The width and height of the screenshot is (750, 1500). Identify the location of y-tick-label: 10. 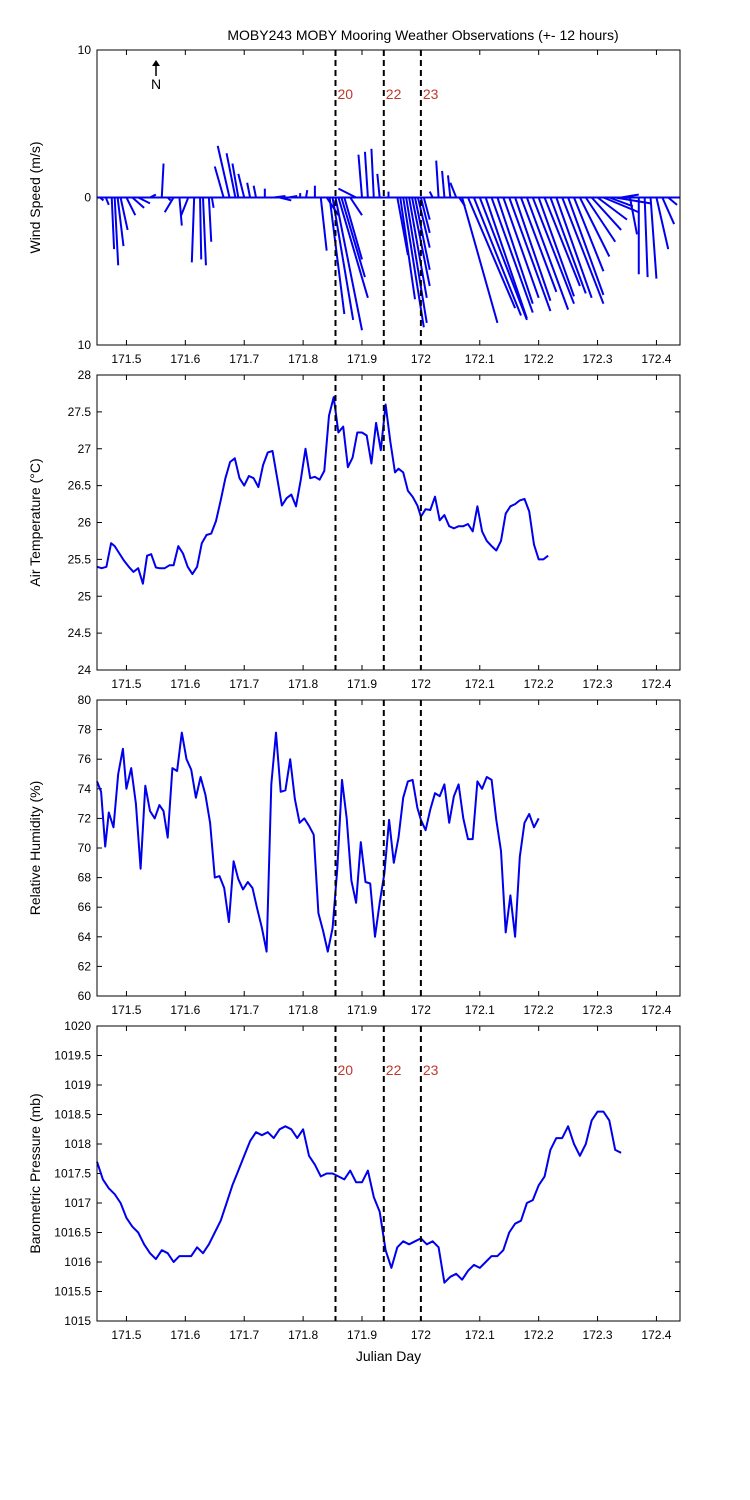
(85, 50).